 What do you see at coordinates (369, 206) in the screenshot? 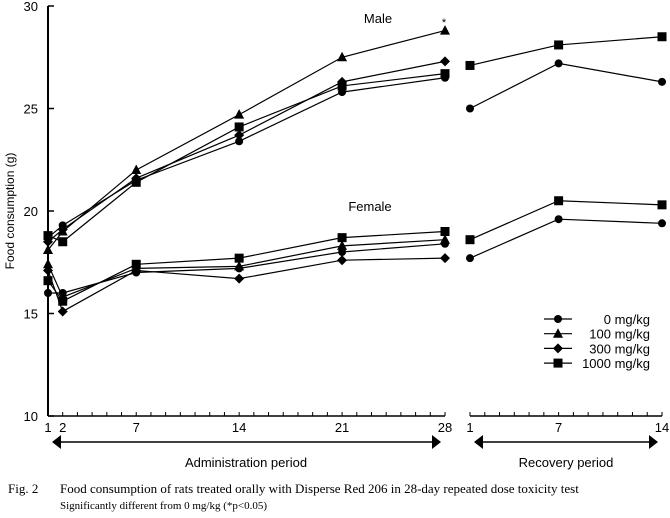
I see `female-label: Female` at bounding box center [369, 206].